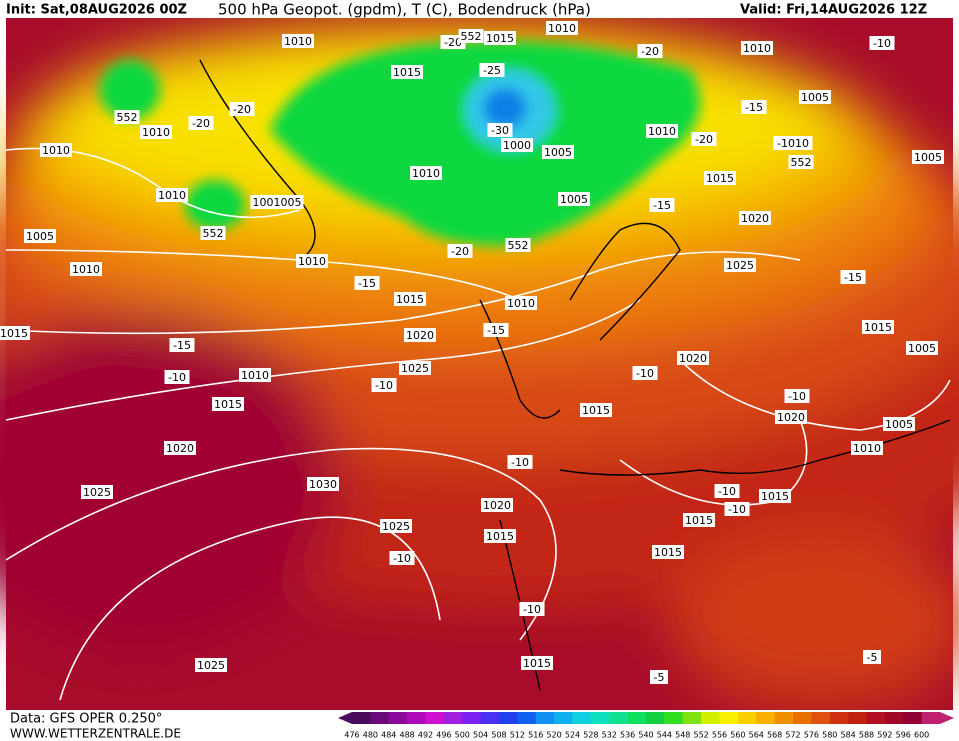 The width and height of the screenshot is (959, 741). I want to click on colorbar-label: 548, so click(682, 735).